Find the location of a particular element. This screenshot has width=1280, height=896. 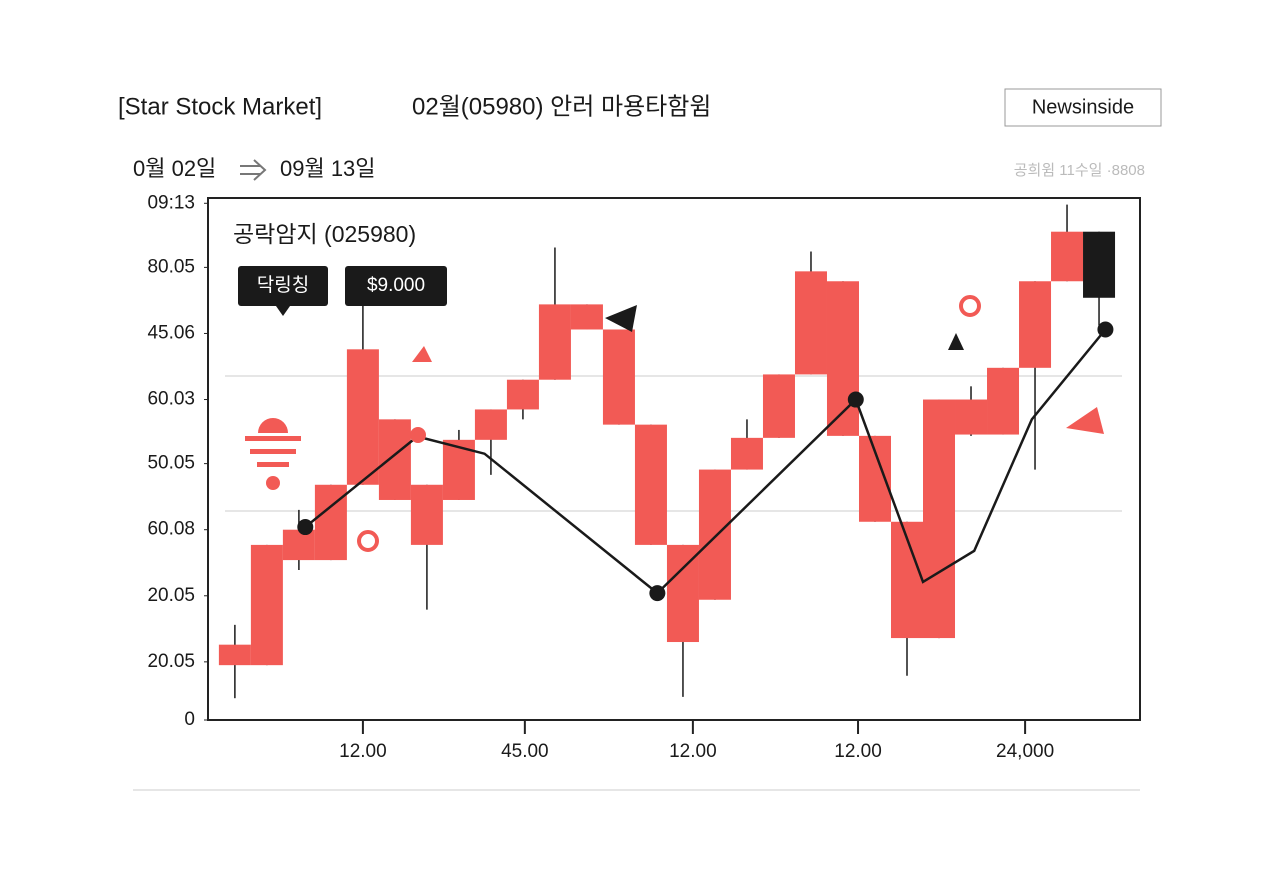

headline: 02월(05980) 안러 마용타함윔 is located at coordinates (561, 106).